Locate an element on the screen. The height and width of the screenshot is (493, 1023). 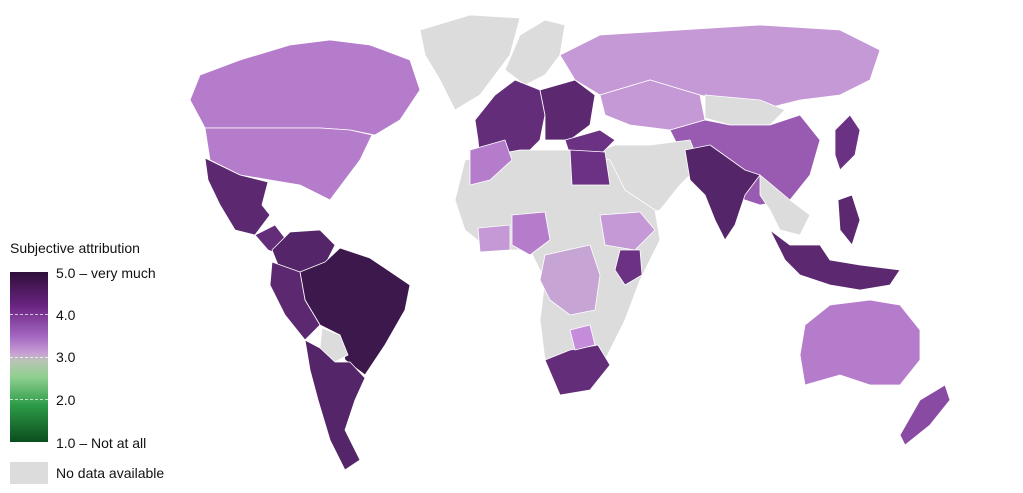
region-peru-ecuador is located at coordinates (295, 301).